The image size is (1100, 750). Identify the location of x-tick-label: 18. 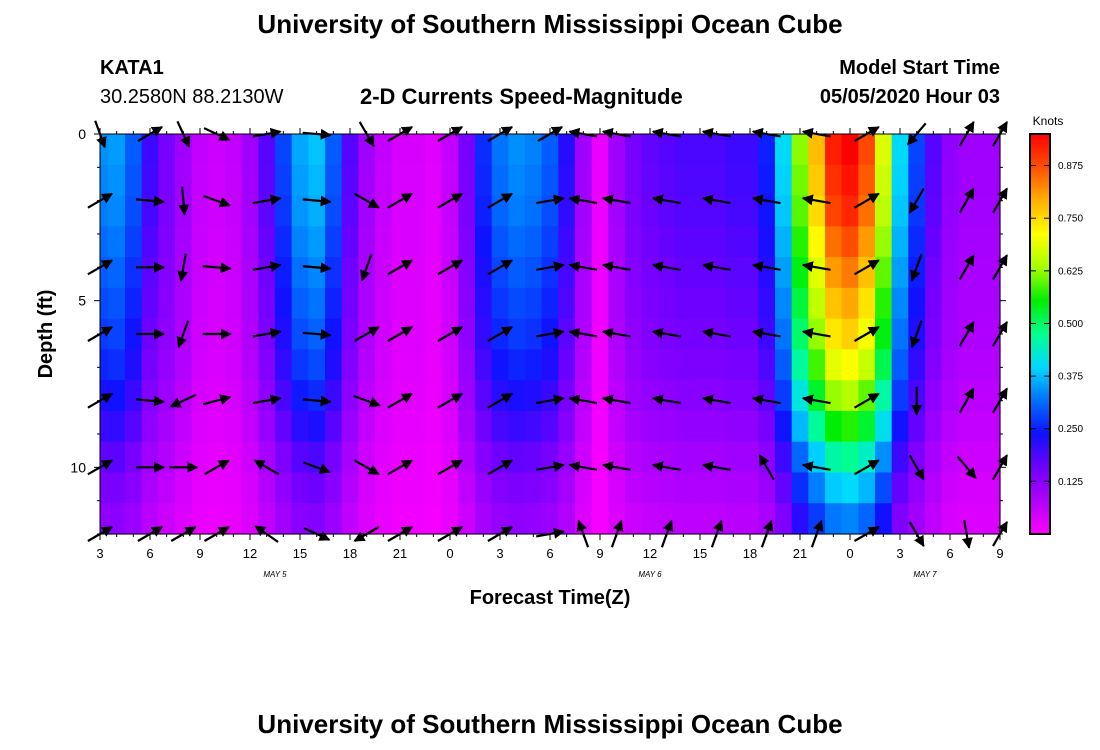
(750, 553).